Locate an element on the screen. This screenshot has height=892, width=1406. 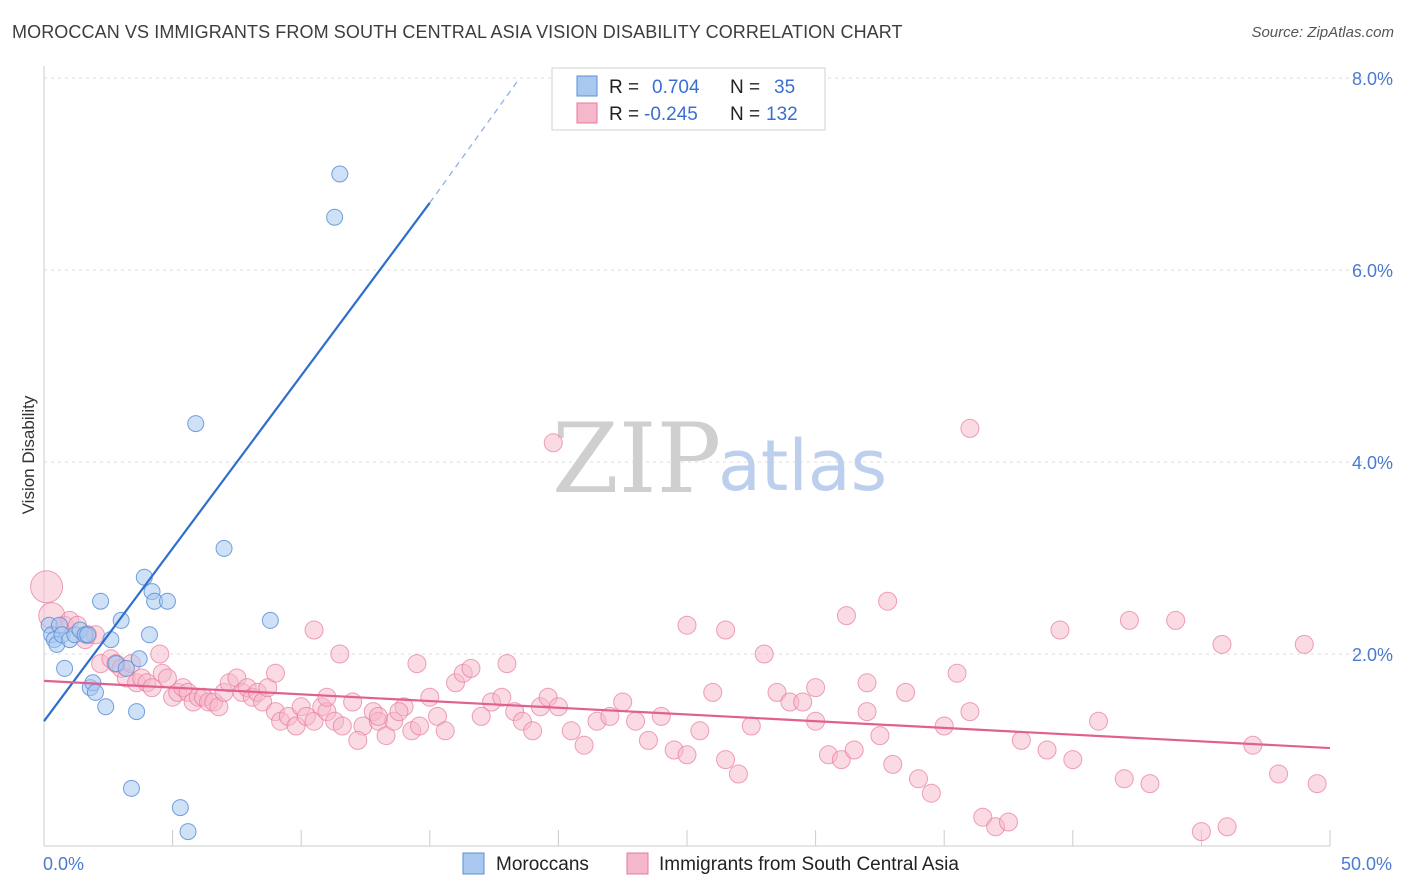
x-tick-labels: 0.0% 50.0% is located at coordinates (717, 864).